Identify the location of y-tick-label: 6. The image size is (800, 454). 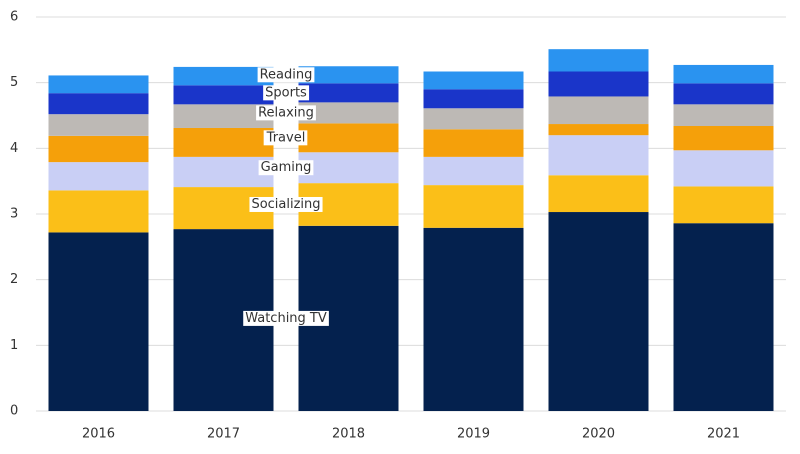
(14, 17).